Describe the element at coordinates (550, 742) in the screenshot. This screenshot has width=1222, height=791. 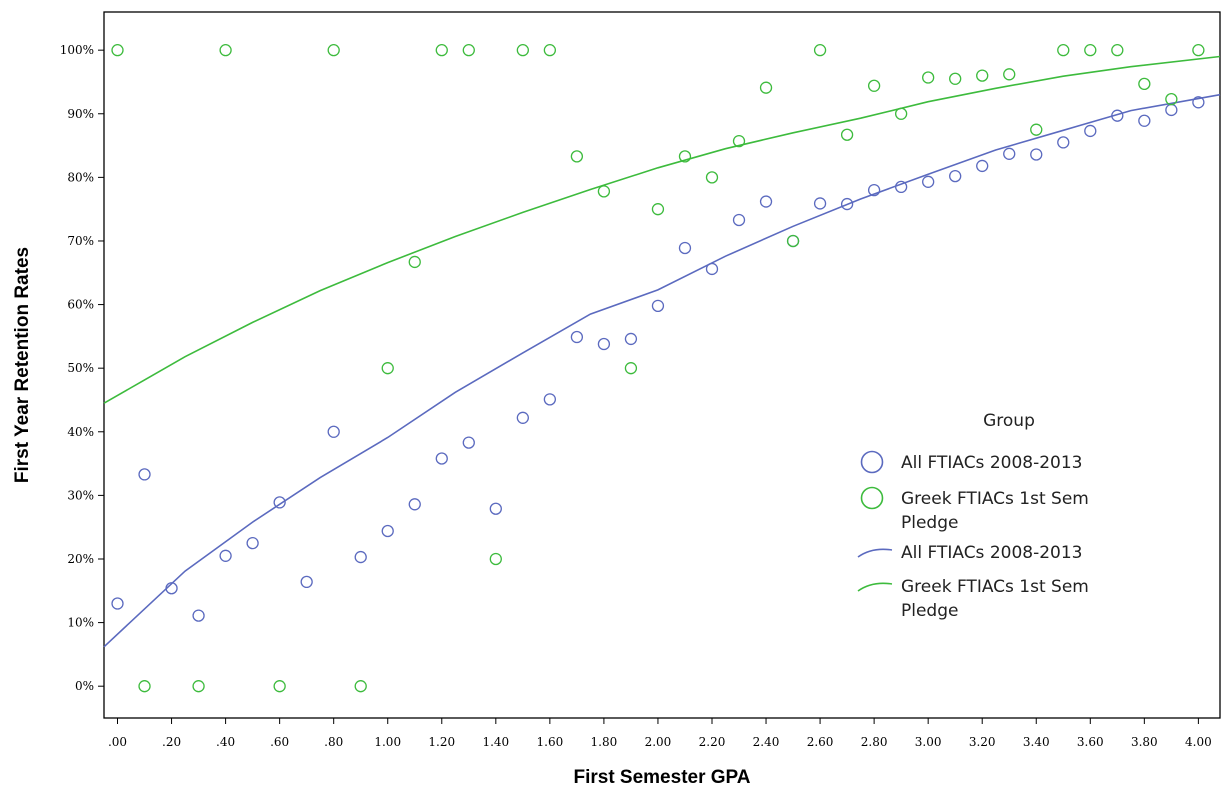
I see `x-tick-label: 1.60` at that location.